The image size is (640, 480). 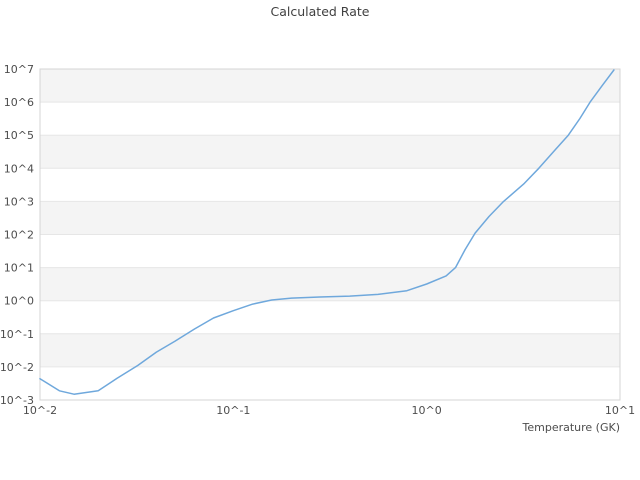 I want to click on x-tick-label: 10^-1, so click(x=233, y=410).